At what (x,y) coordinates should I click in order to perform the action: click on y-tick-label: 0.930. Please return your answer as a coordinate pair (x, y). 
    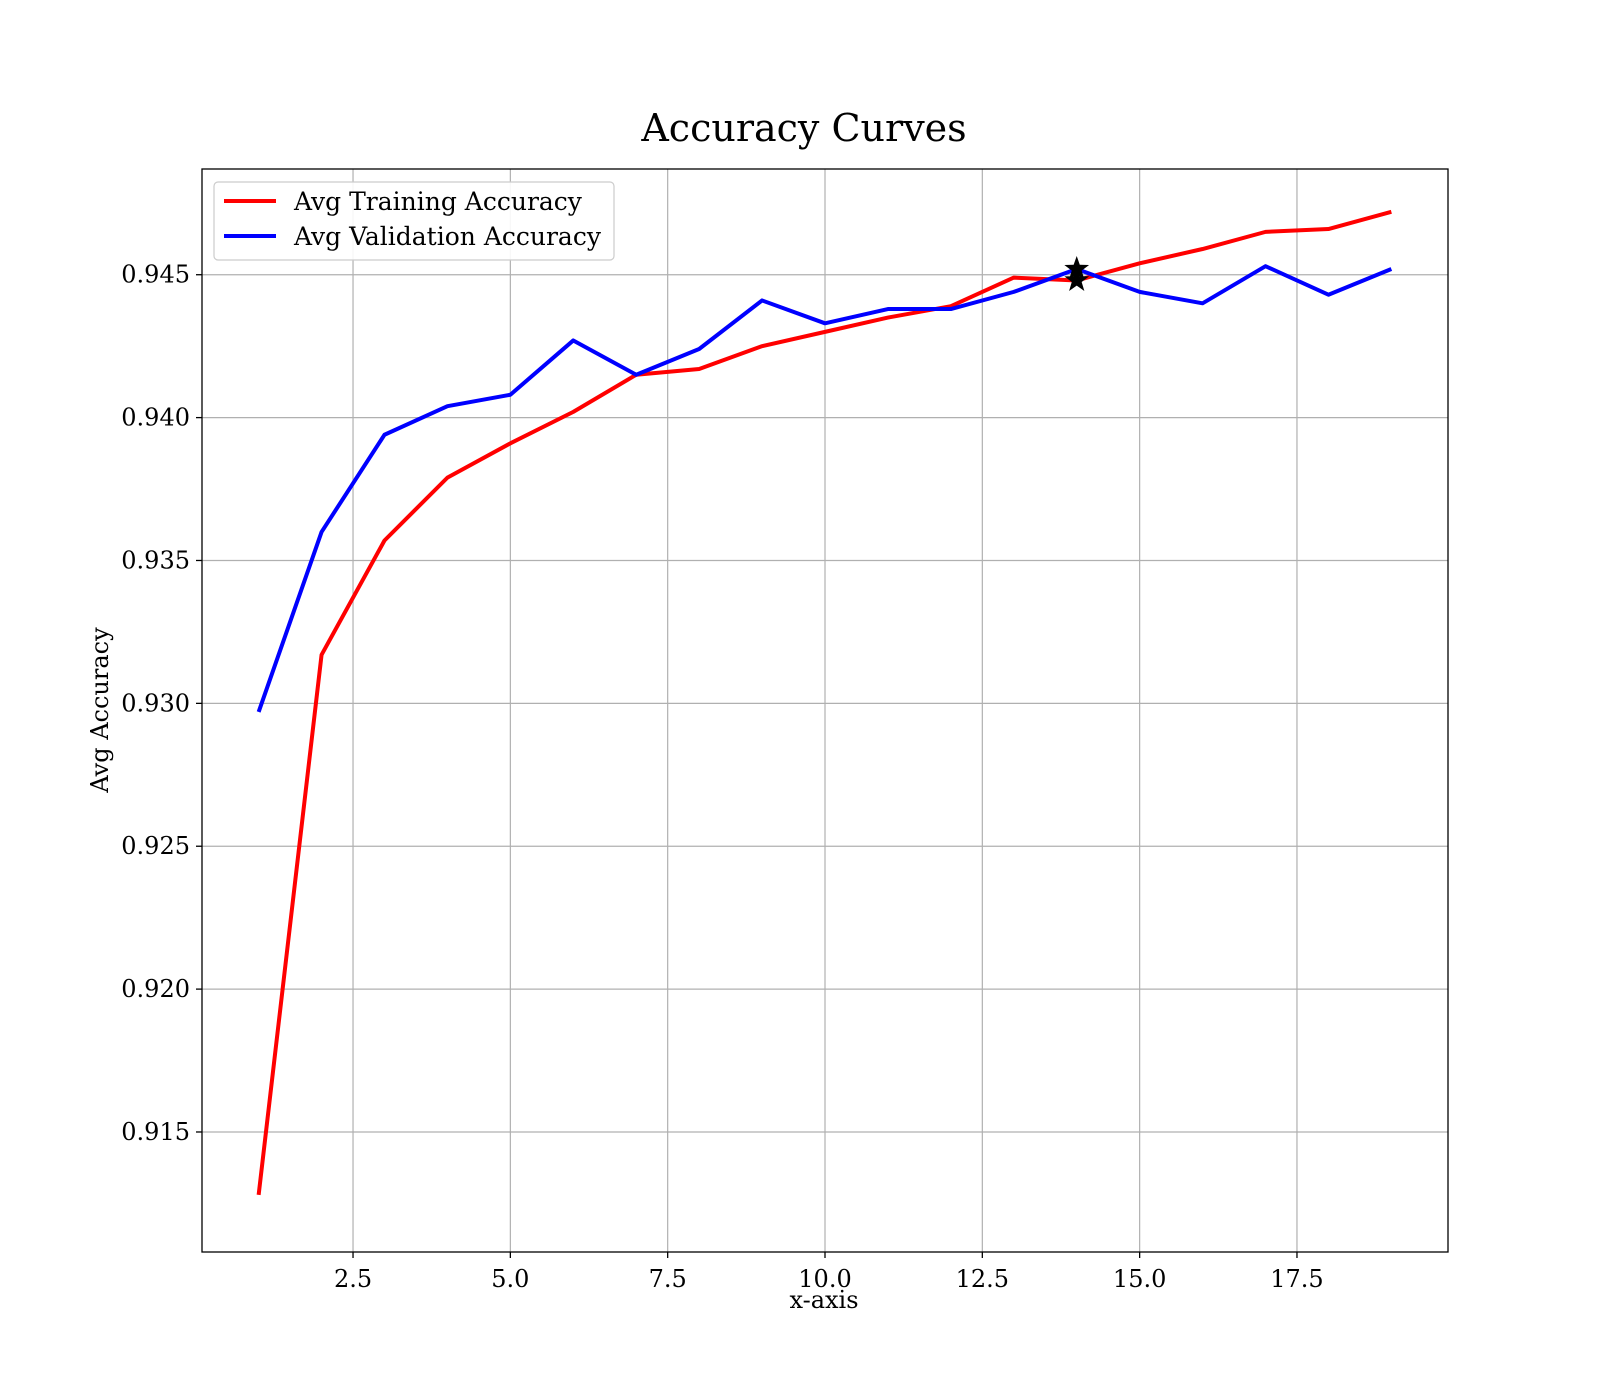
    Looking at the image, I should click on (155, 703).